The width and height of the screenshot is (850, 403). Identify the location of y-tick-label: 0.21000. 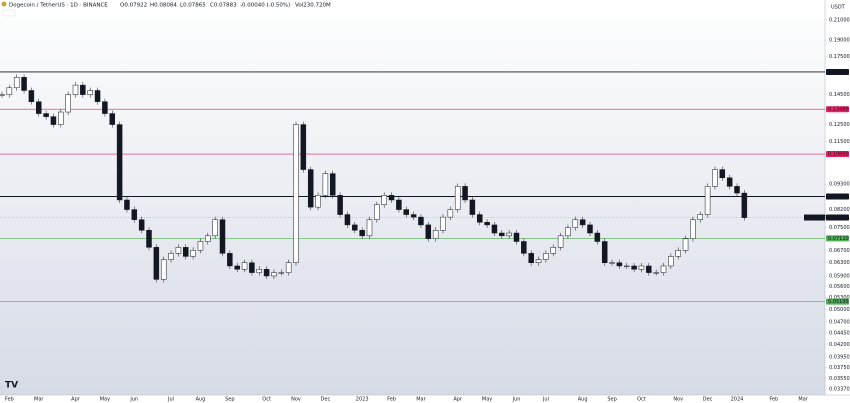
(839, 20).